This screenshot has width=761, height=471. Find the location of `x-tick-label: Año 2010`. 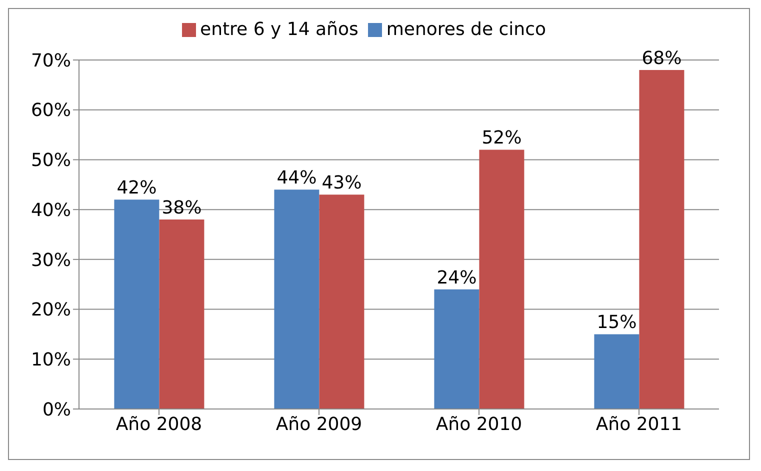

x-tick-label: Año 2010 is located at coordinates (479, 424).